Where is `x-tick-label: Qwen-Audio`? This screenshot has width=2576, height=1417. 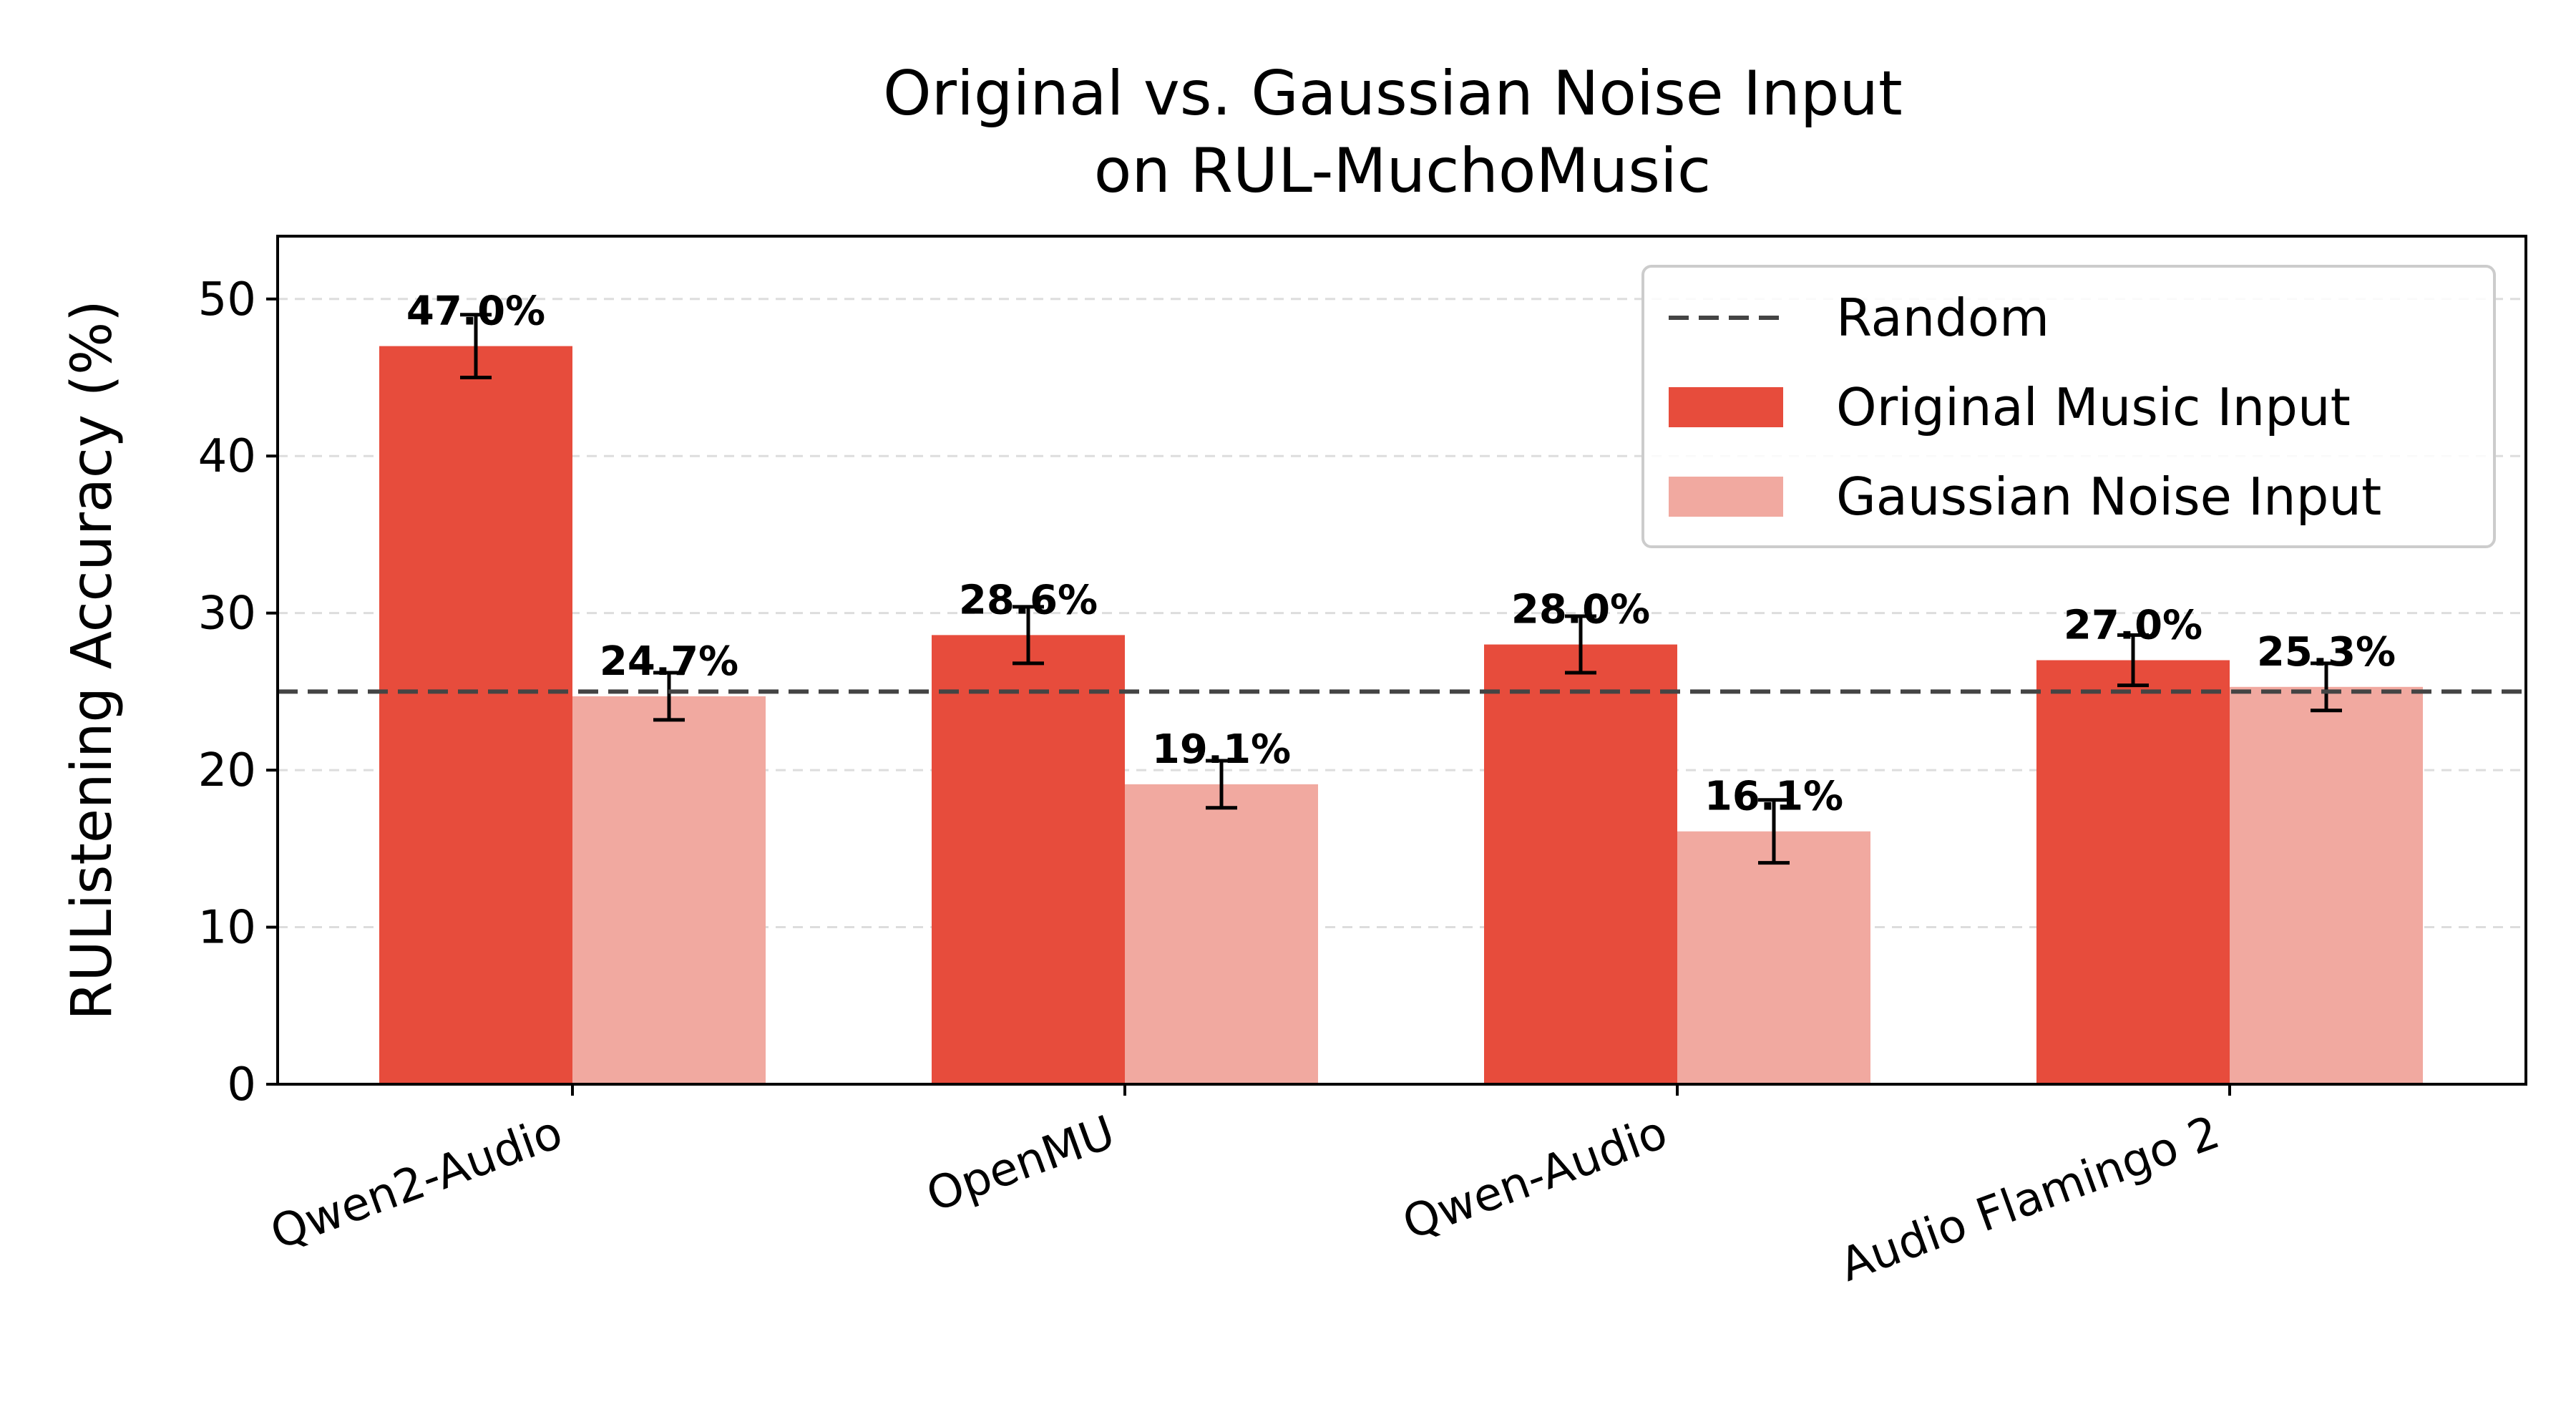
x-tick-label: Qwen-Audio is located at coordinates (1535, 1178).